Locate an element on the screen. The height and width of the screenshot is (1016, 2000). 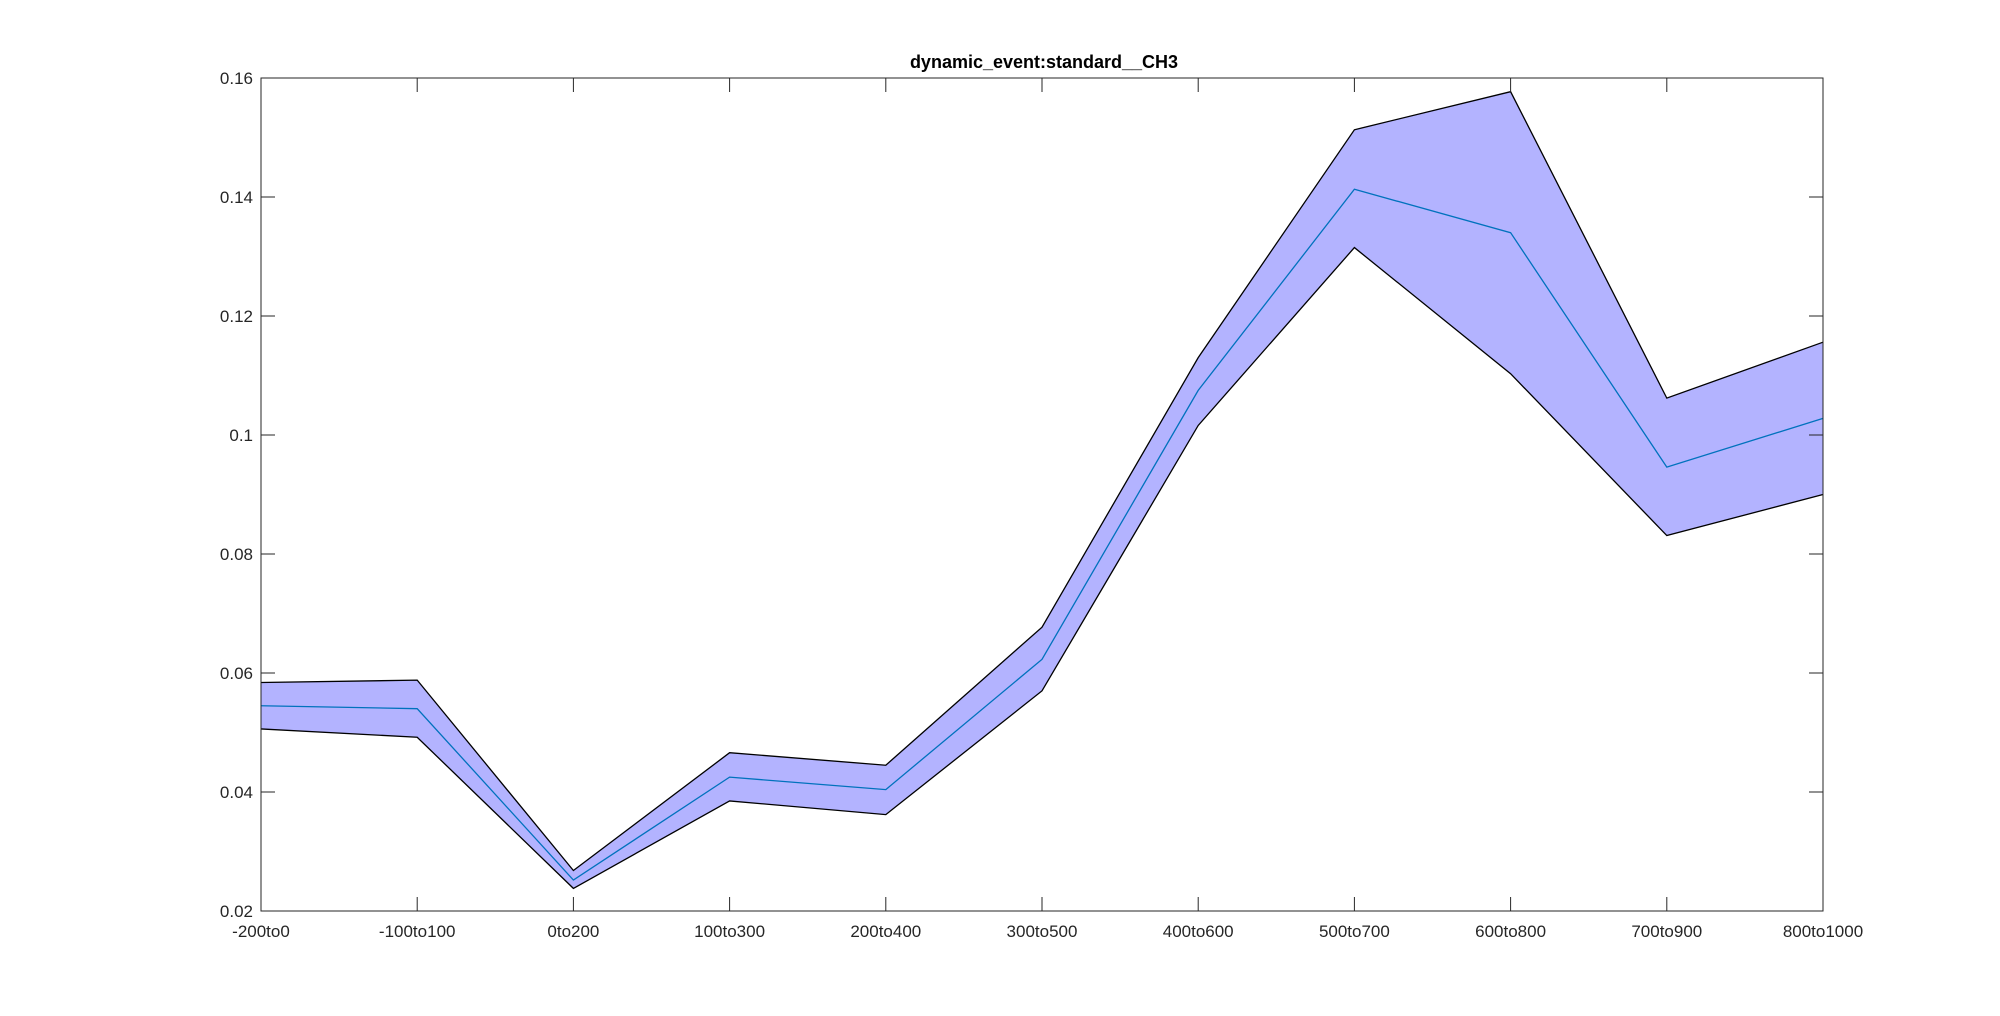
y-tick-label: 0.1 is located at coordinates (241, 435).